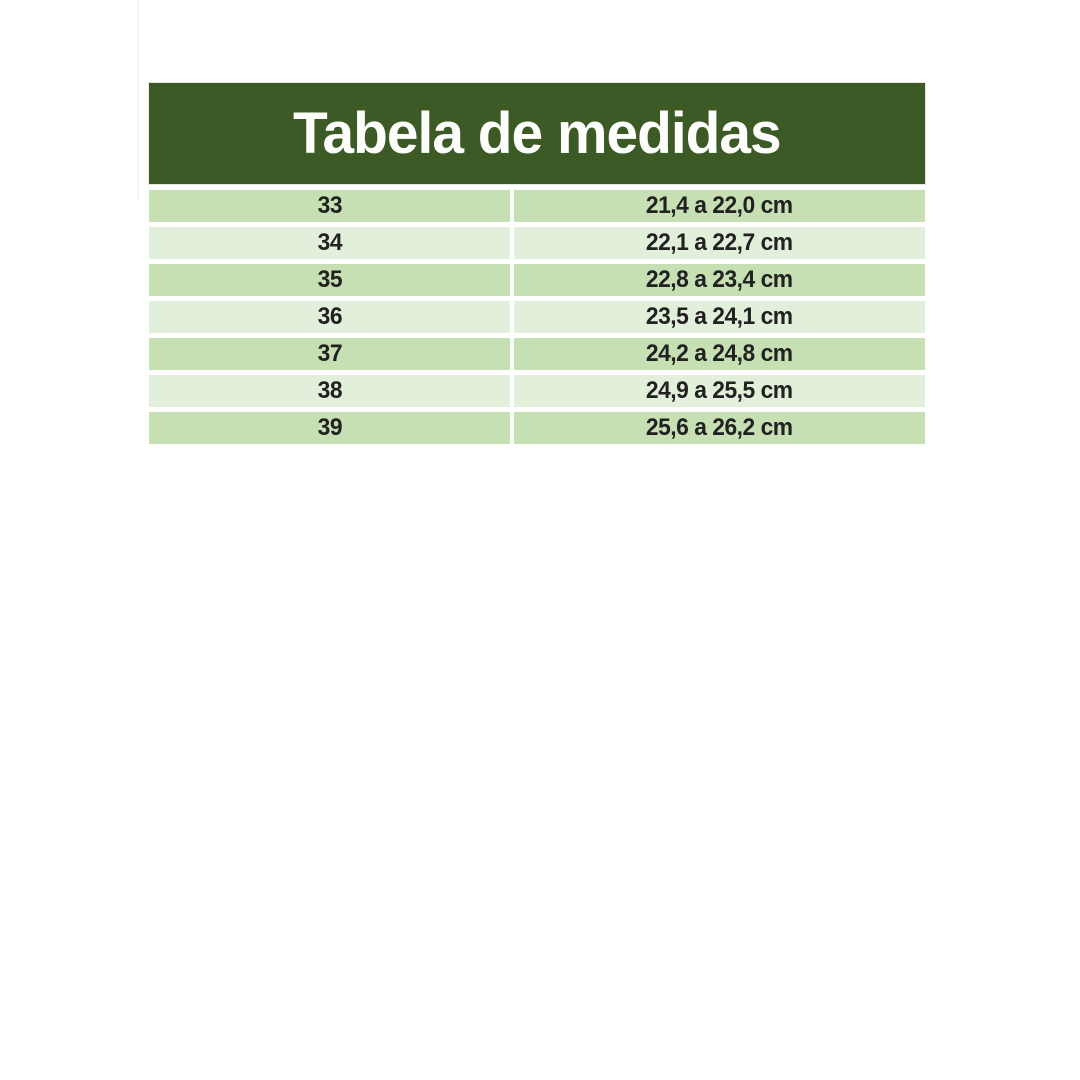  I want to click on range-value: 22,8 a 23,4 cm, so click(719, 279).